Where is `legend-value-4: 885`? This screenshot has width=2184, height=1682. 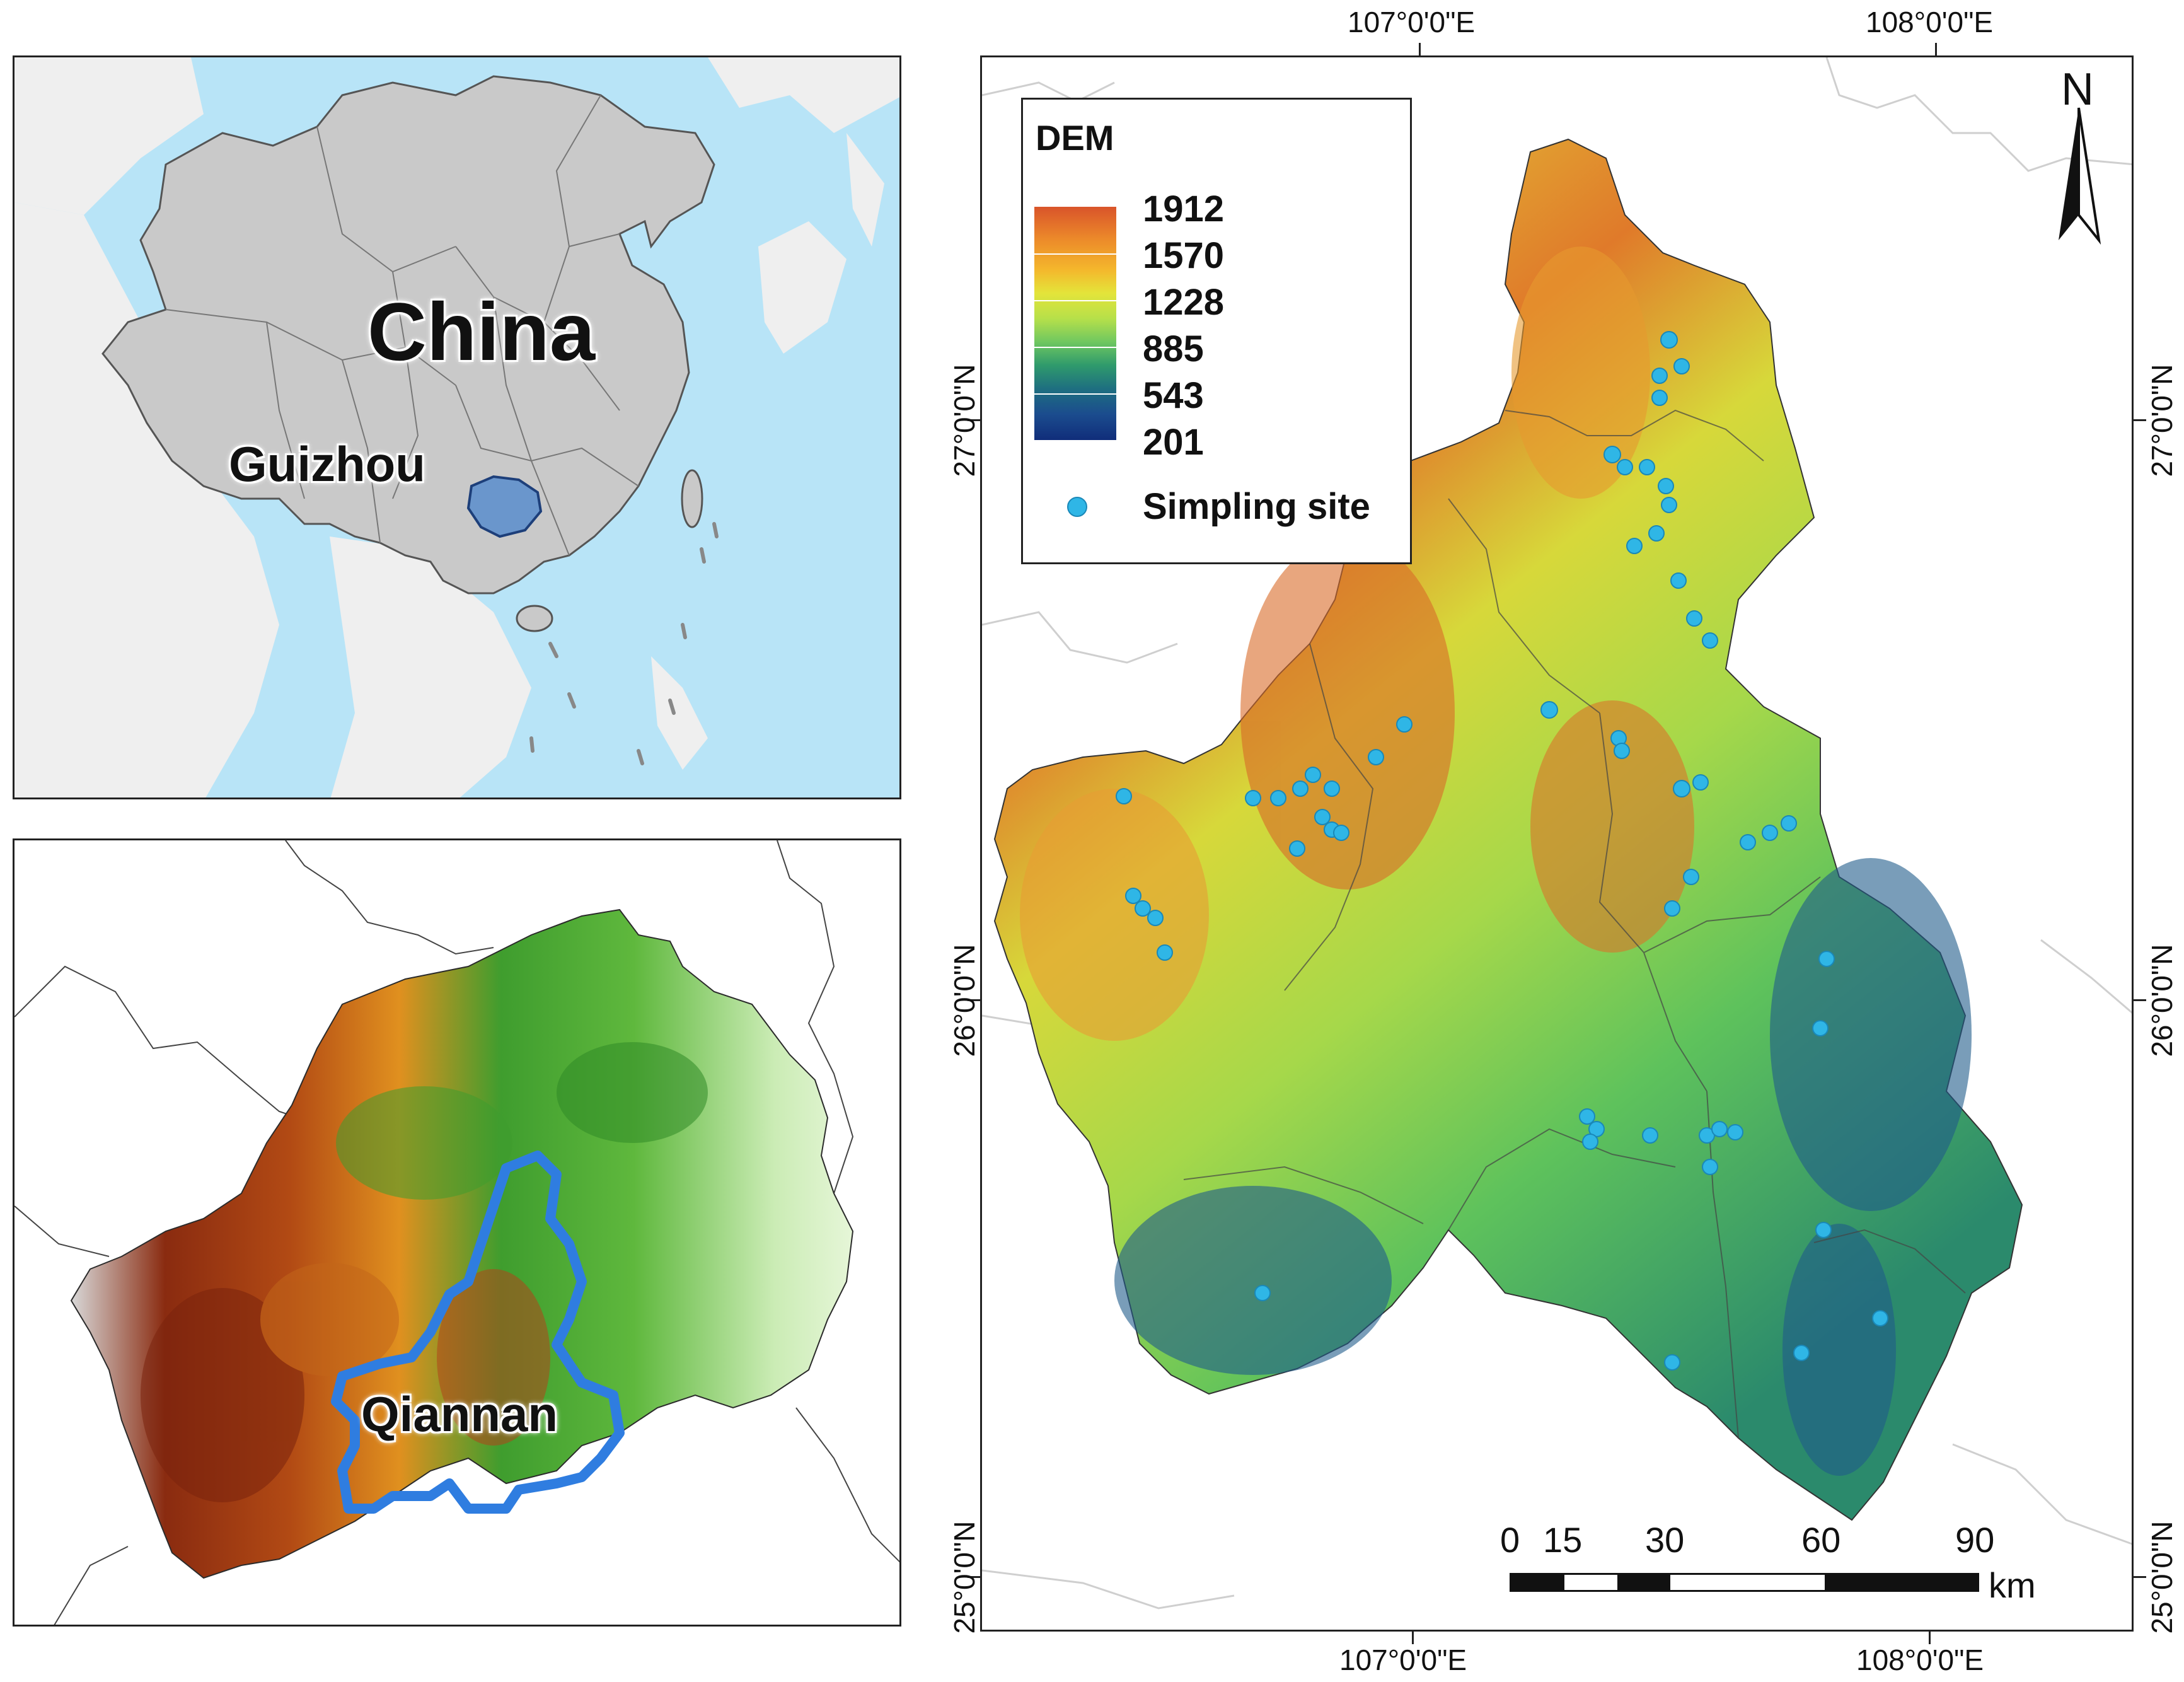 legend-value-4: 885 is located at coordinates (1173, 349).